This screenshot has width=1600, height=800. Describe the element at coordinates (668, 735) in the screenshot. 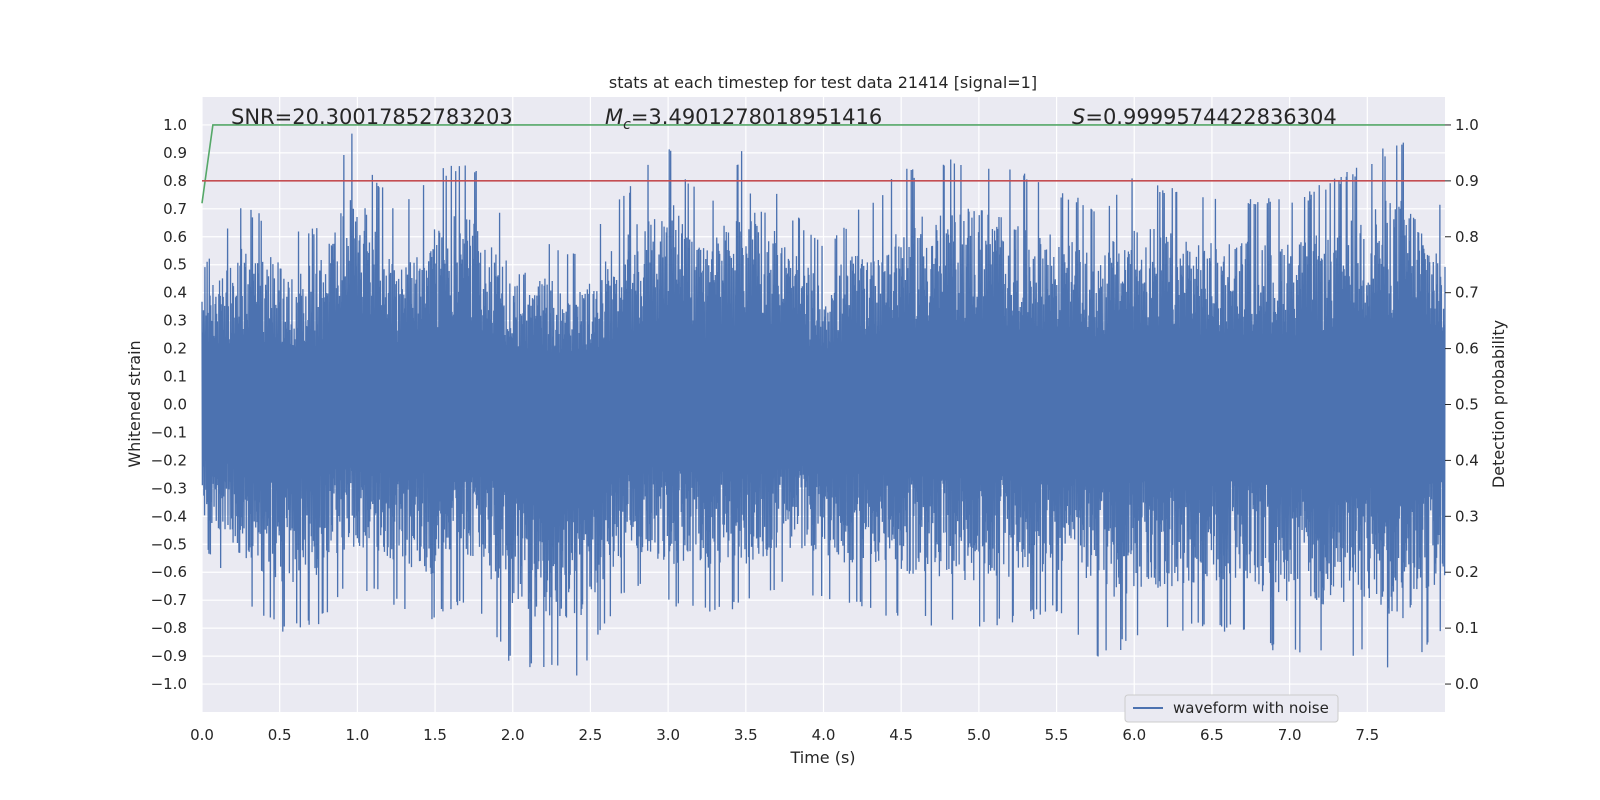

I see `x-tick-label: 3.0` at that location.